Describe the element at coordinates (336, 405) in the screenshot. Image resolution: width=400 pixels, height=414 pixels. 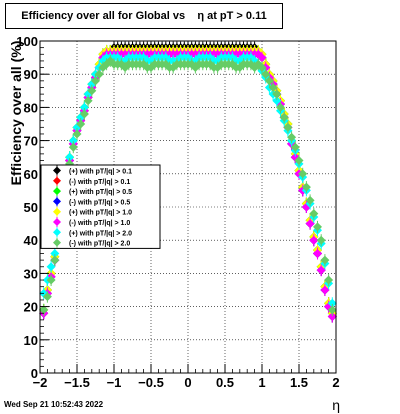
I see `x-axis-label: η` at that location.